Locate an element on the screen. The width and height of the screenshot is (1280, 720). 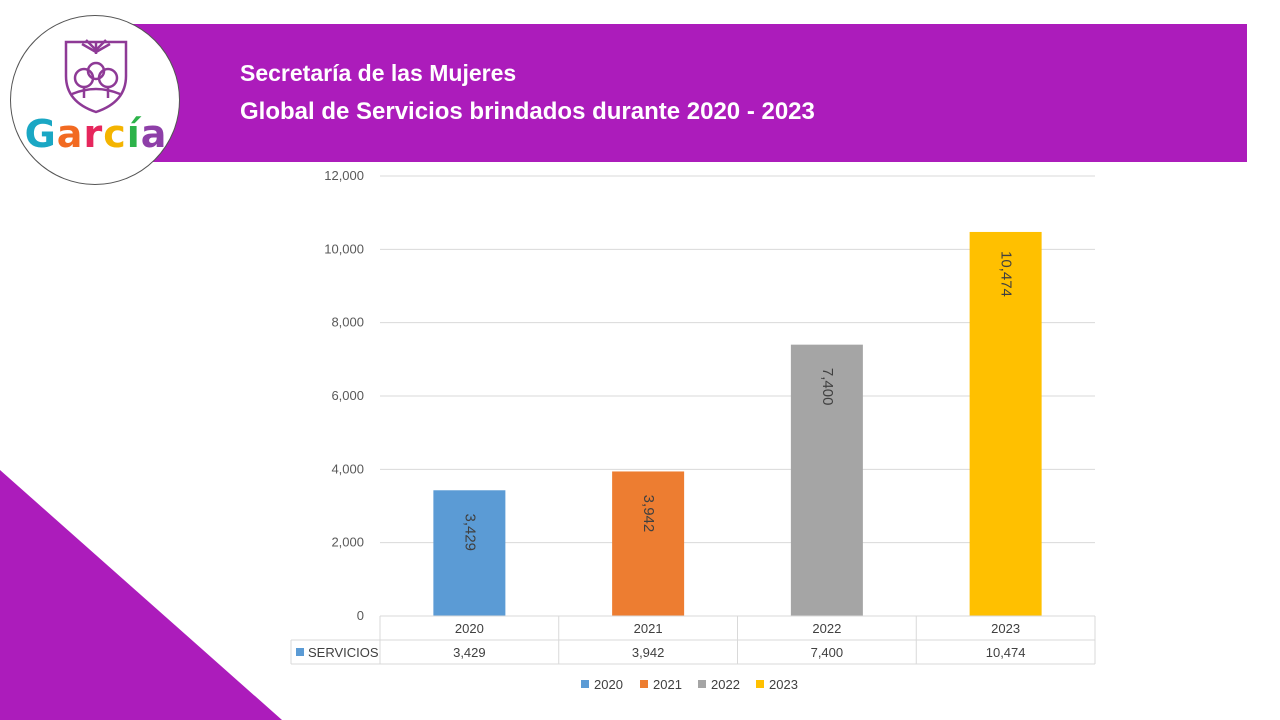
y-axis: 0 2,000 4,000 6,000 8,000 10,000 12,000 is located at coordinates (344, 395).